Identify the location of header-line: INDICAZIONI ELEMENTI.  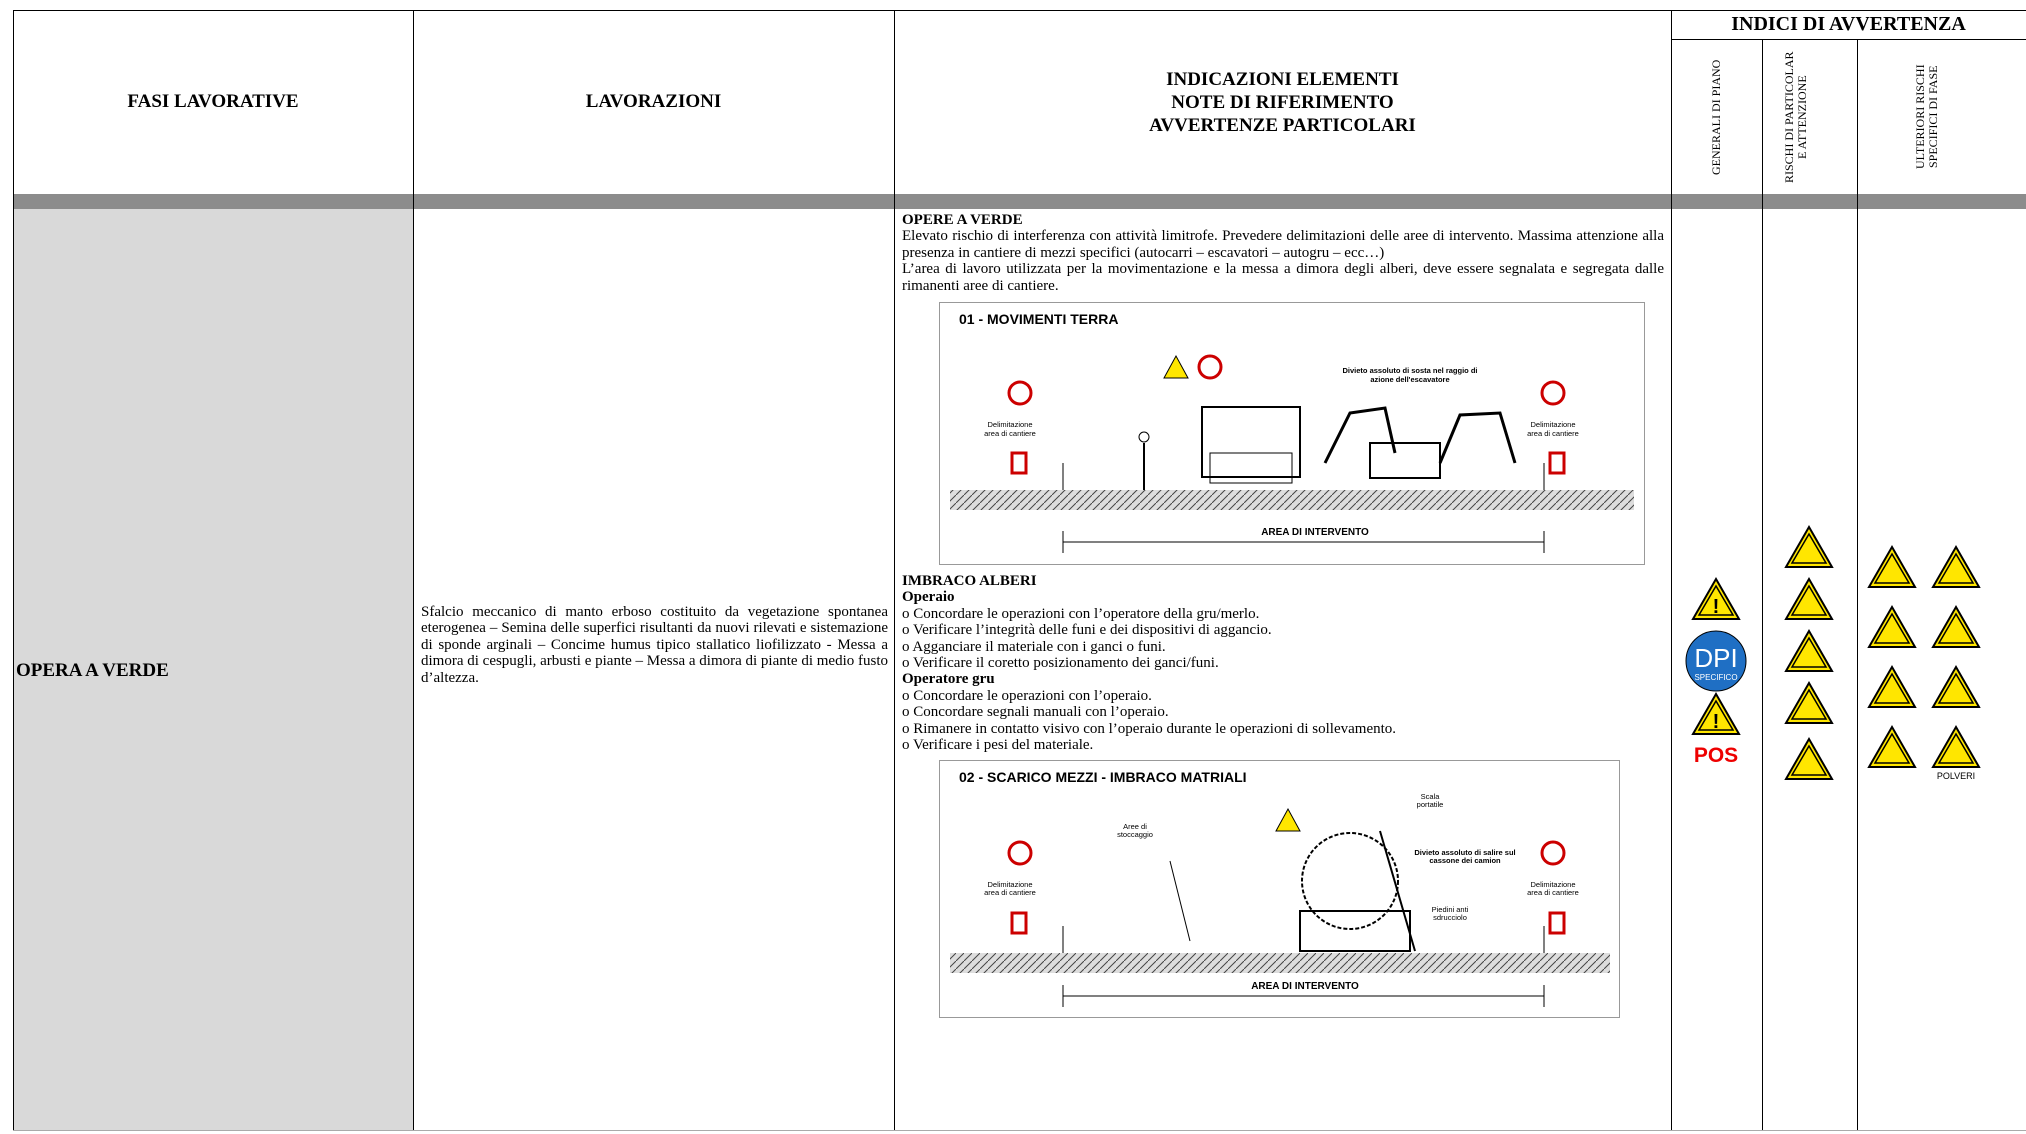
(1282, 79).